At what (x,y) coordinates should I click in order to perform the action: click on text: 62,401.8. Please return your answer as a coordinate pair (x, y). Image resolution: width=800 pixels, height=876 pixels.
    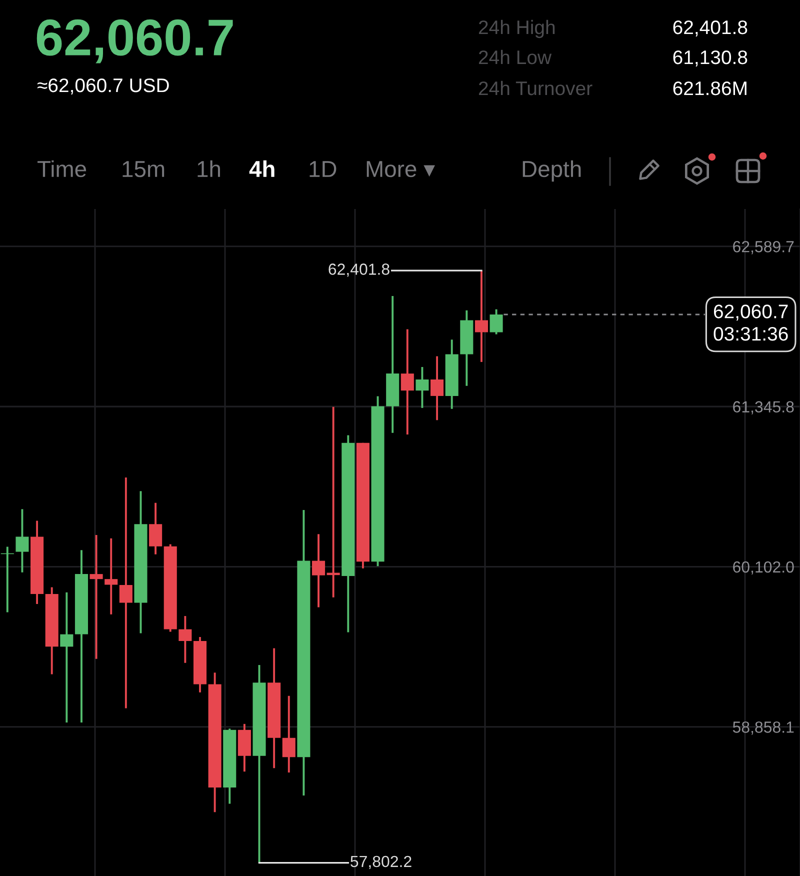
    Looking at the image, I should click on (710, 28).